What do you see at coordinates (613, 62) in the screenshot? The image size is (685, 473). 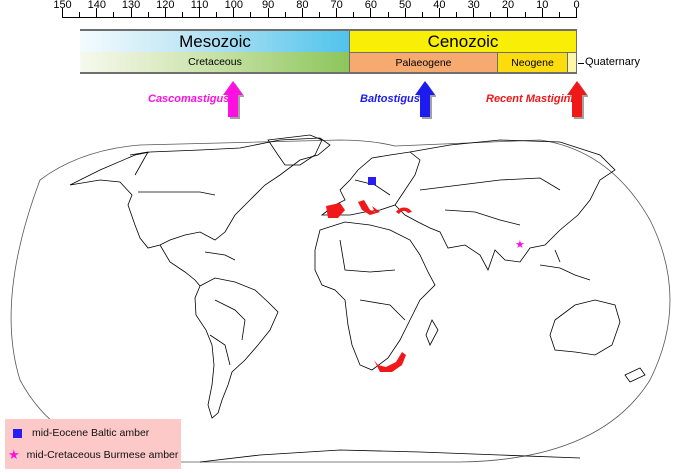 I see `quaternary-label: Quaternary` at bounding box center [613, 62].